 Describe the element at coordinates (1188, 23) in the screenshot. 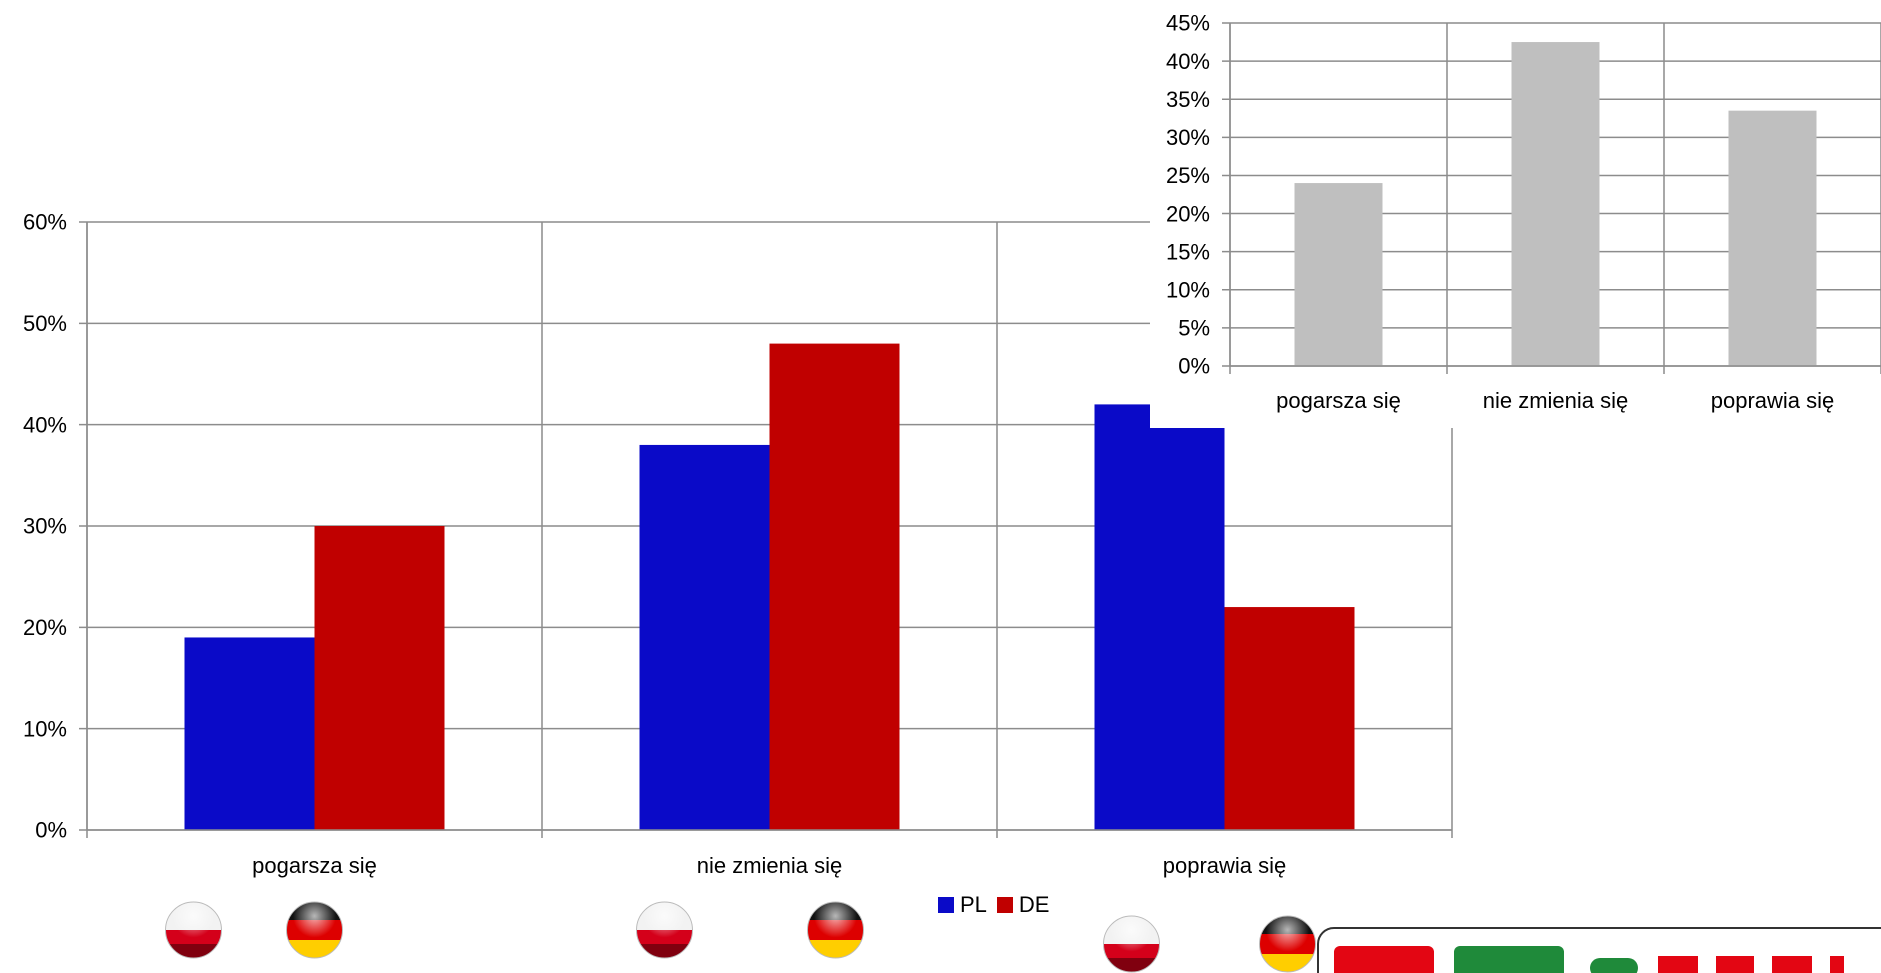

I see `y-tick-label: 45%` at that location.